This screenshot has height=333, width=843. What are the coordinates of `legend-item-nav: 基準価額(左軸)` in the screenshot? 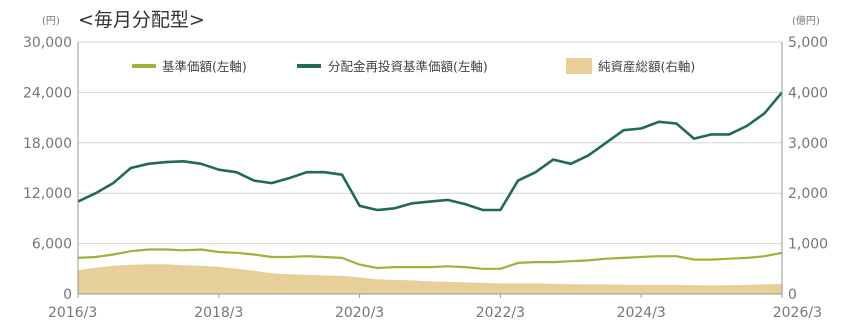 It's located at (189, 66).